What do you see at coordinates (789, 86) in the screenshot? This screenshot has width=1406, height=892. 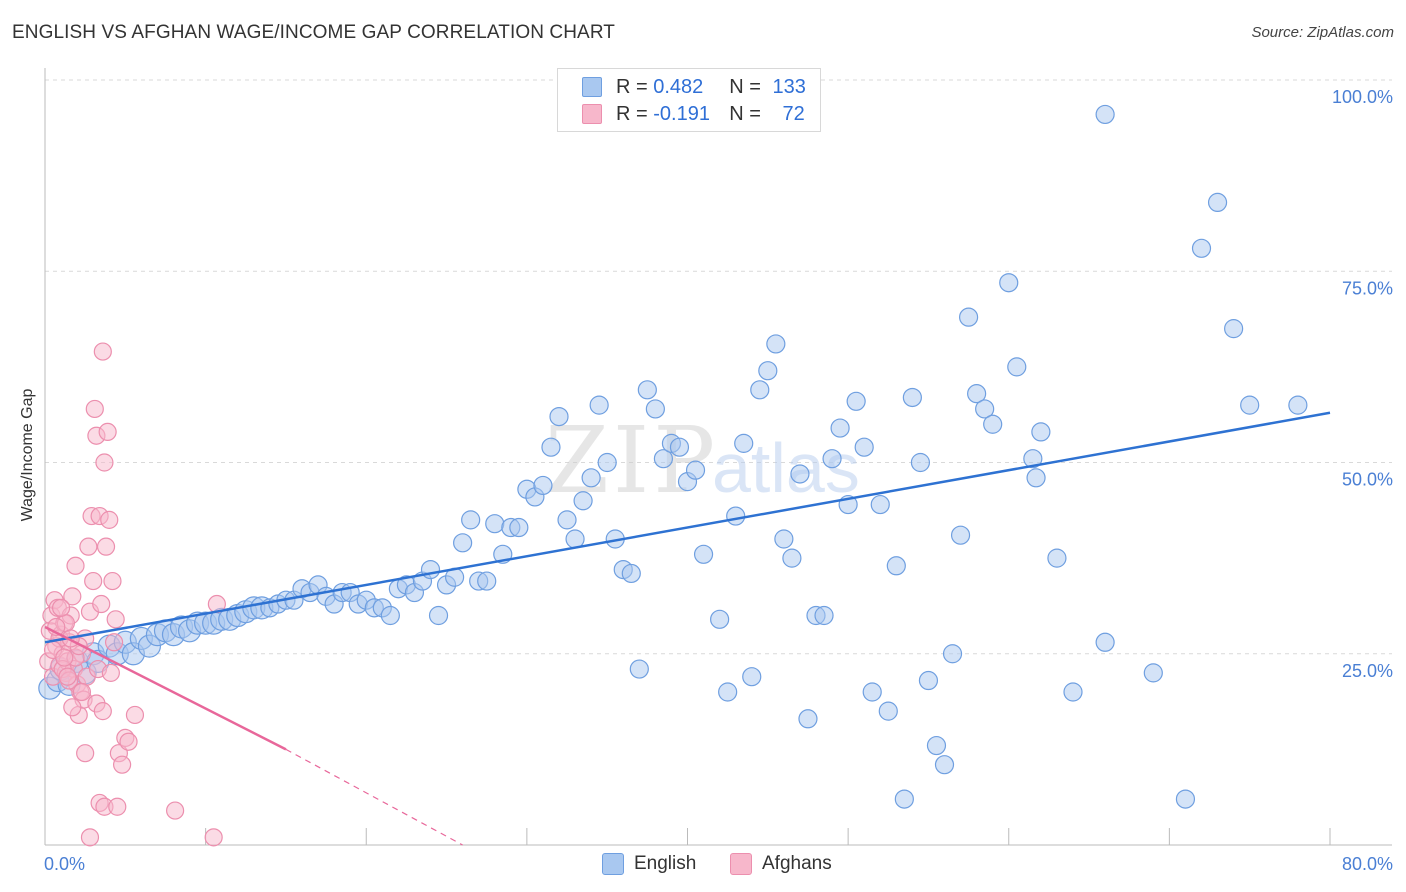 I see `english-n-value: 133` at bounding box center [789, 86].